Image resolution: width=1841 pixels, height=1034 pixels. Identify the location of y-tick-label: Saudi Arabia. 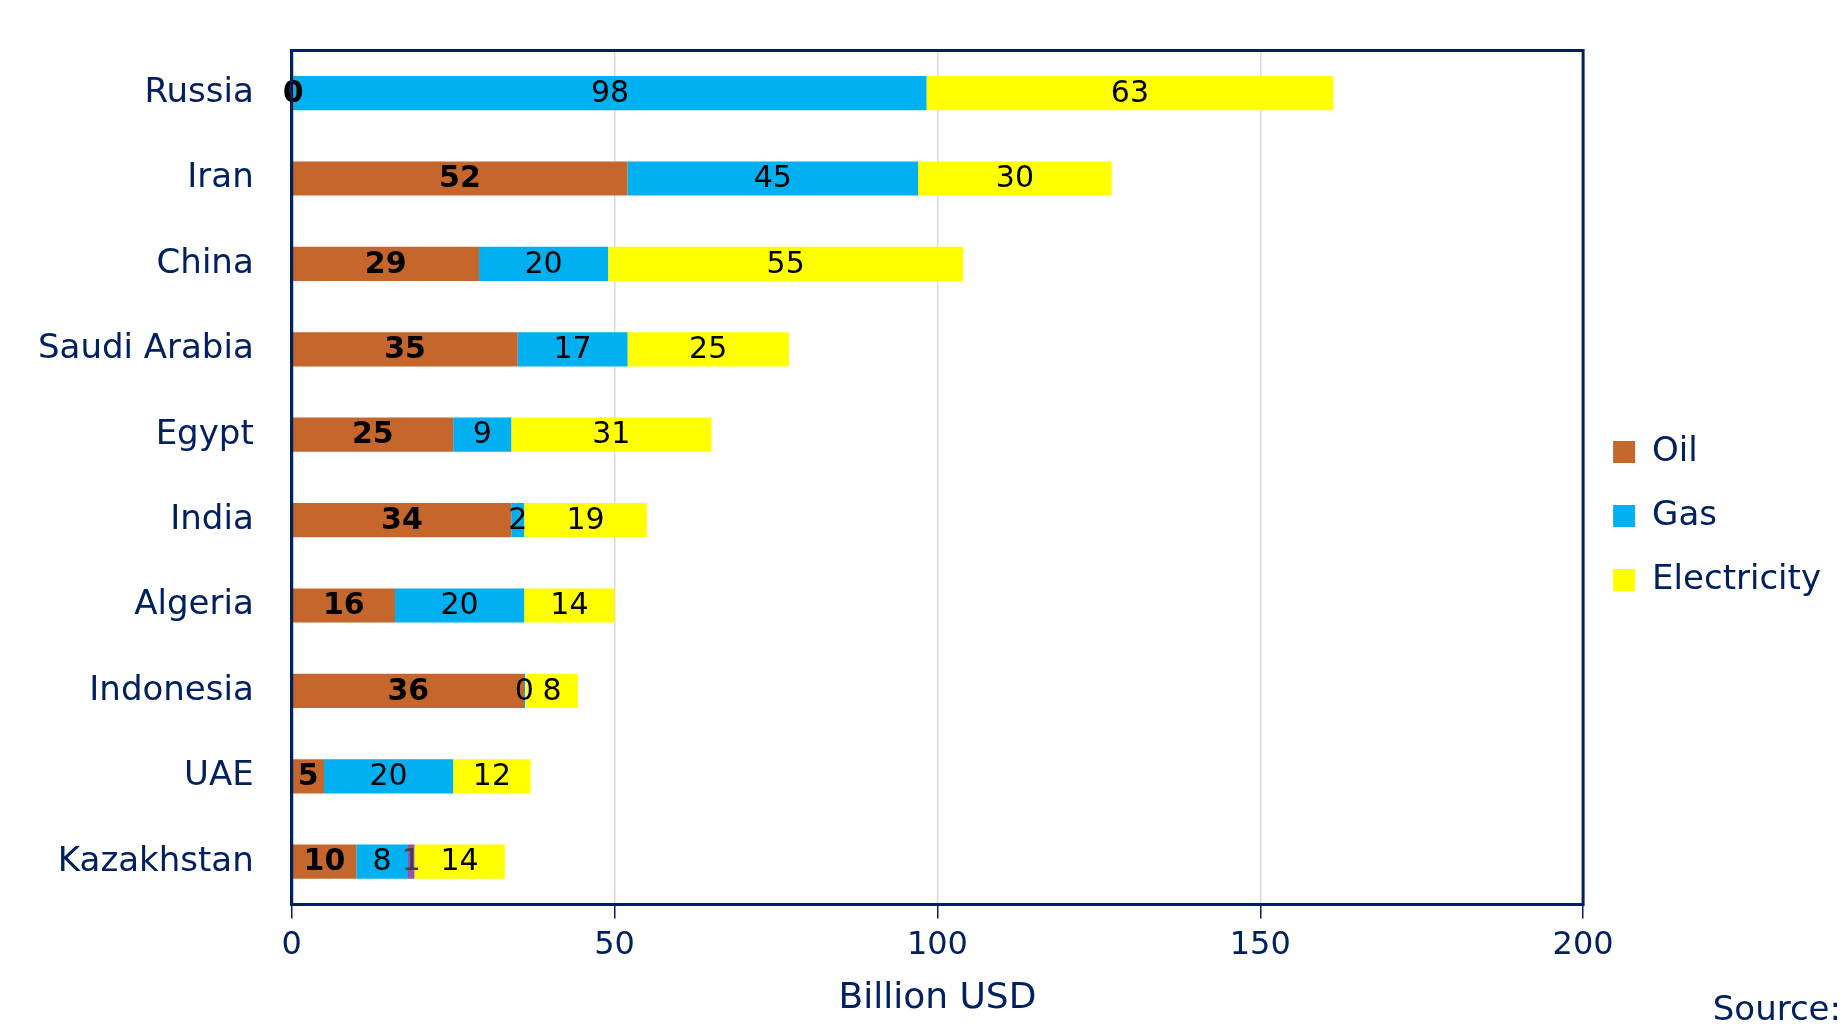
(145, 346).